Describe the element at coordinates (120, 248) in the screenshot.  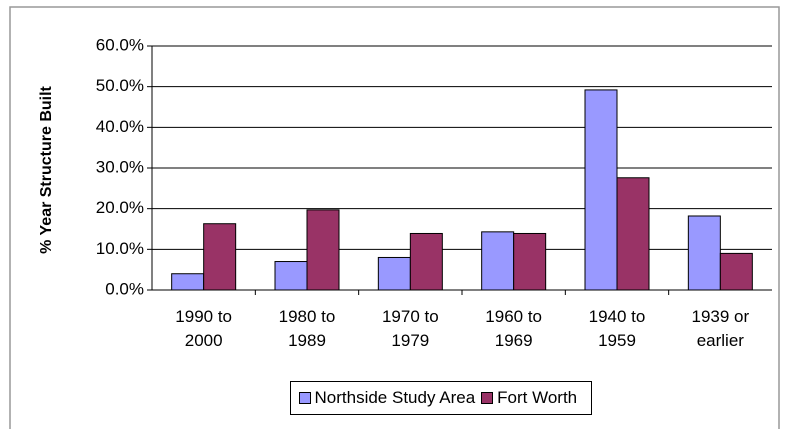
I see `y-tick-label: 10.0%` at that location.